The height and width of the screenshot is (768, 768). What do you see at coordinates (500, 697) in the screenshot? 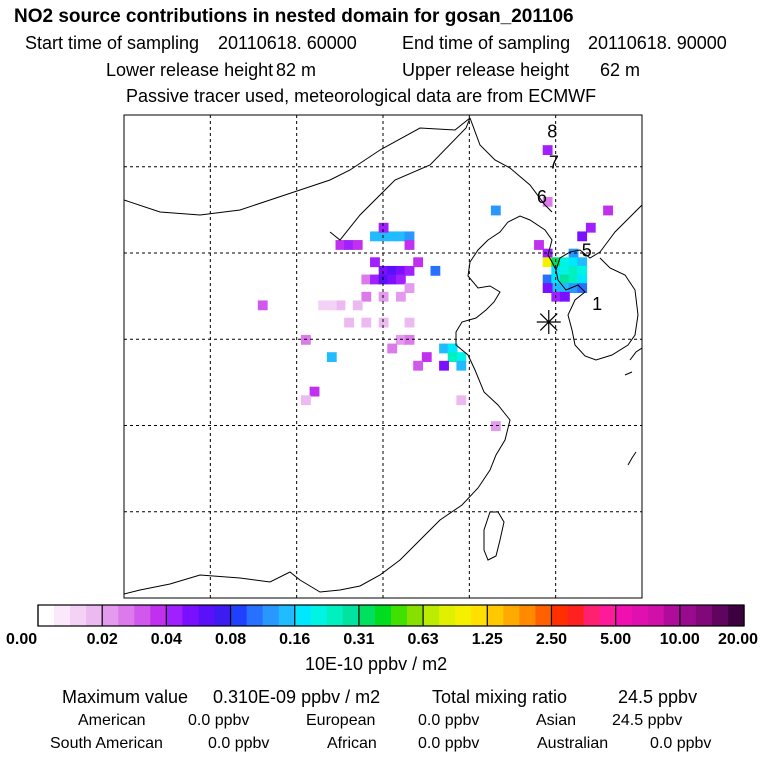
I see `total-mixing-label: Total mixing ratio` at bounding box center [500, 697].